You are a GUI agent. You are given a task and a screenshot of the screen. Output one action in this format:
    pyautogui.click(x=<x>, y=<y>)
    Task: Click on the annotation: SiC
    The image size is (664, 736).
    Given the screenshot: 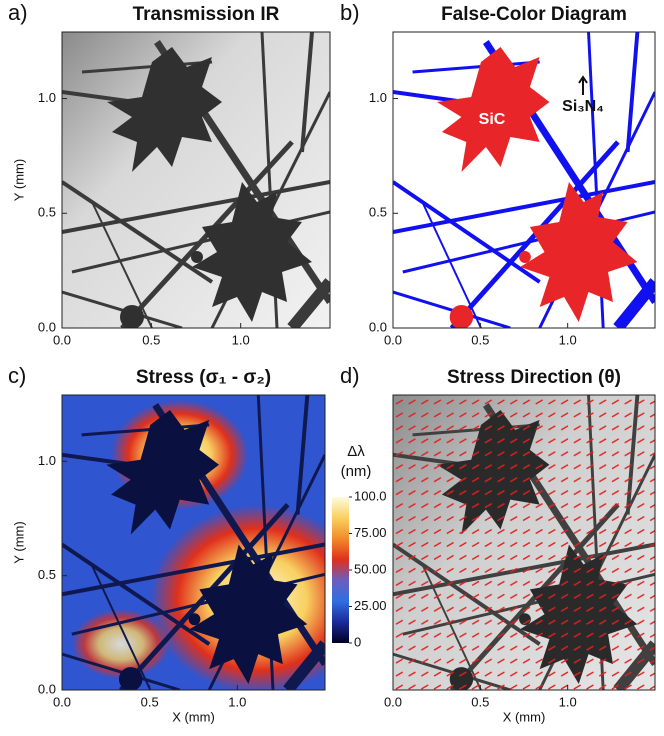 What is the action you would take?
    pyautogui.click(x=492, y=119)
    